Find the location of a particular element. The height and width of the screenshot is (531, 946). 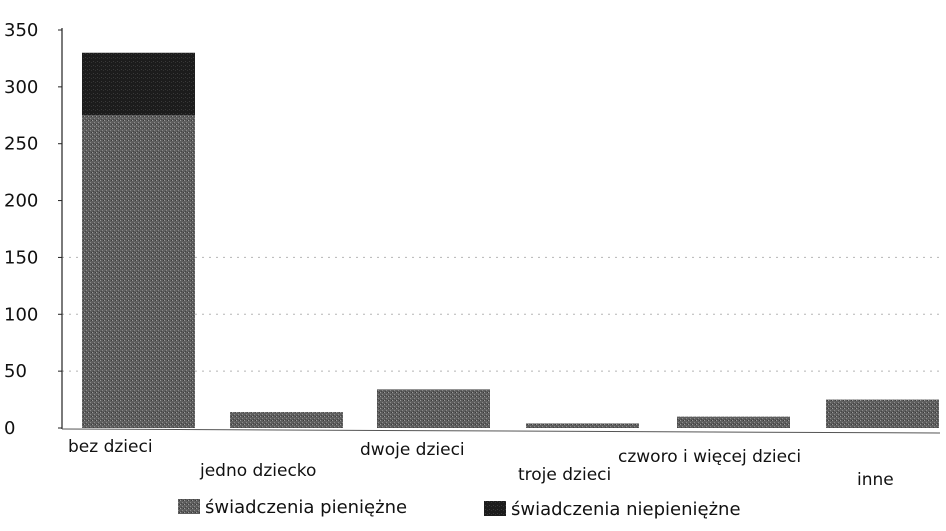

y-tick-label: 350 is located at coordinates (21, 30).